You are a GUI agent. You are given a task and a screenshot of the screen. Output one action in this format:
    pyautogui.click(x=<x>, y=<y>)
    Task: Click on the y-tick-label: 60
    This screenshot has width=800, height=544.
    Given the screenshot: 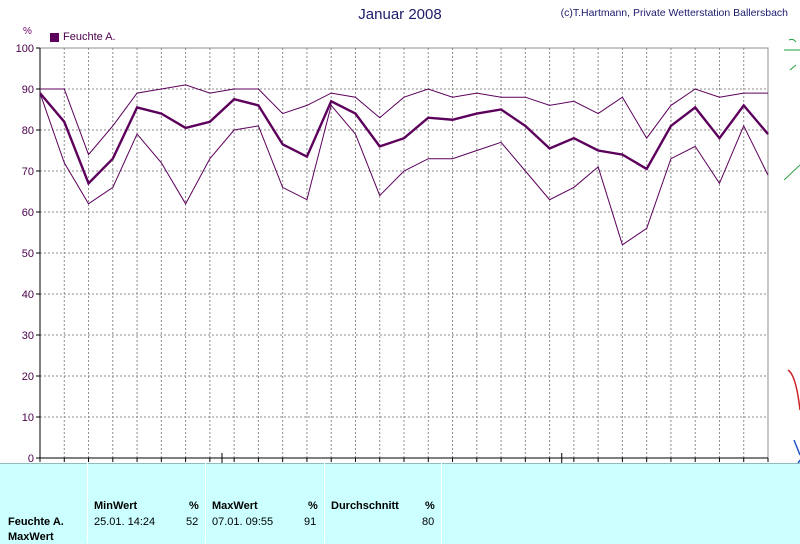 What is the action you would take?
    pyautogui.click(x=28, y=213)
    